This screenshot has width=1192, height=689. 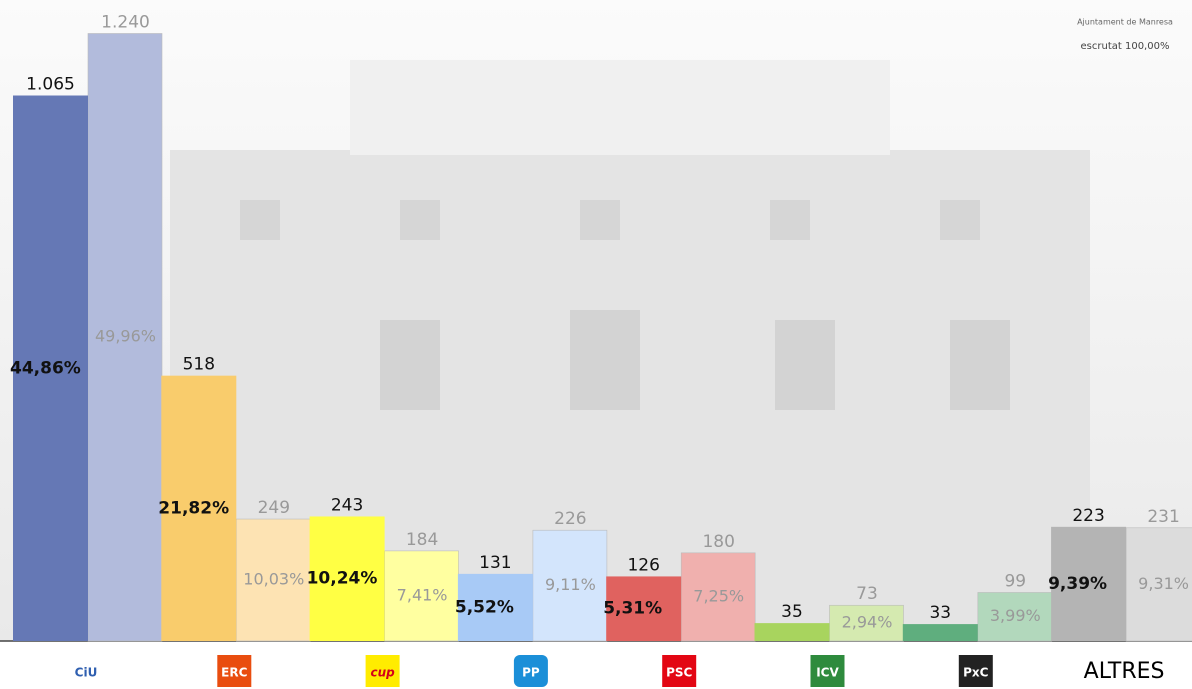 What do you see at coordinates (484, 607) in the screenshot?
I see `percent-label: 5,52%` at bounding box center [484, 607].